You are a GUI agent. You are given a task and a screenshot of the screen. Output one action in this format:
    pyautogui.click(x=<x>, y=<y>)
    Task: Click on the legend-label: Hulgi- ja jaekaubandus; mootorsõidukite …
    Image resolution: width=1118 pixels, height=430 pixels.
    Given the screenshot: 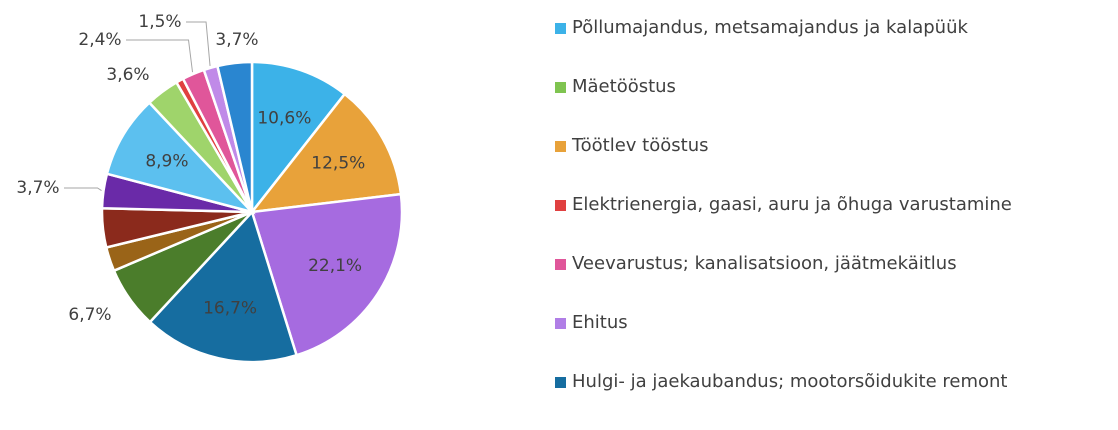 What is the action you would take?
    pyautogui.click(x=790, y=381)
    